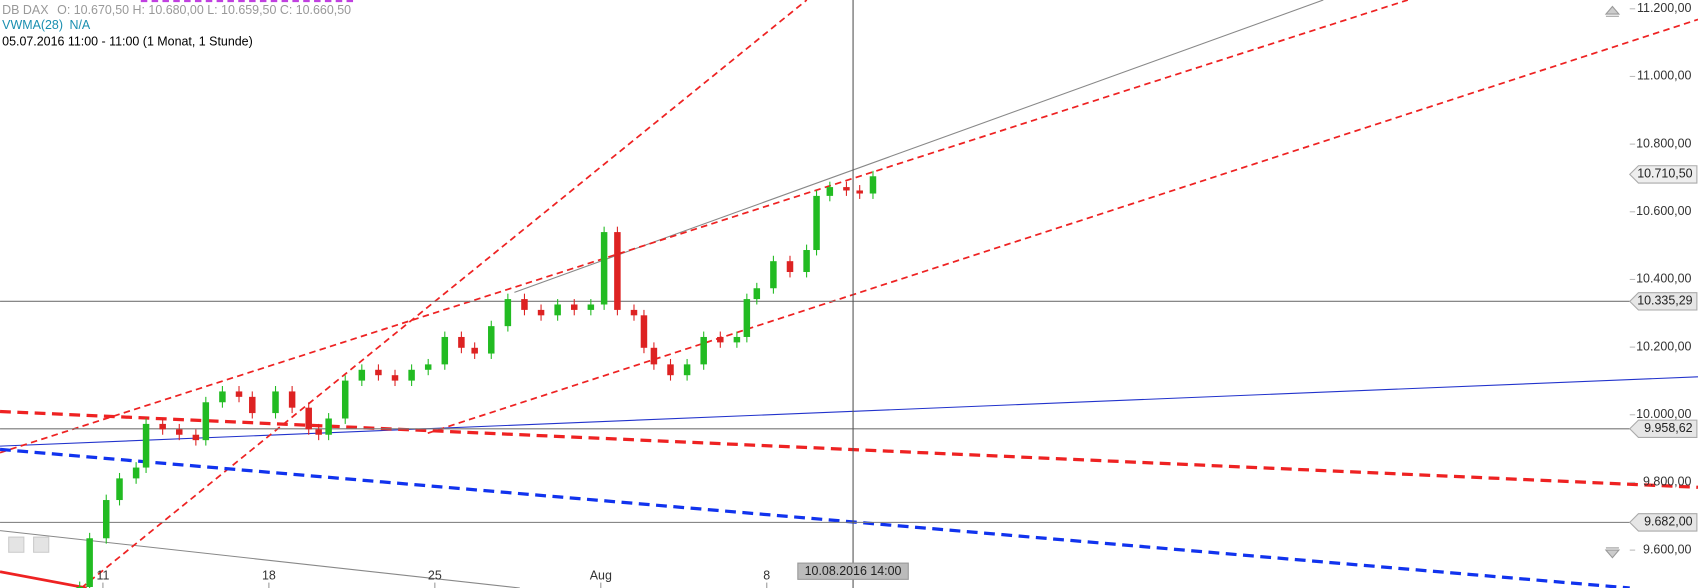  Describe the element at coordinates (102, 575) in the screenshot. I see `x-tick-label: 11` at that location.